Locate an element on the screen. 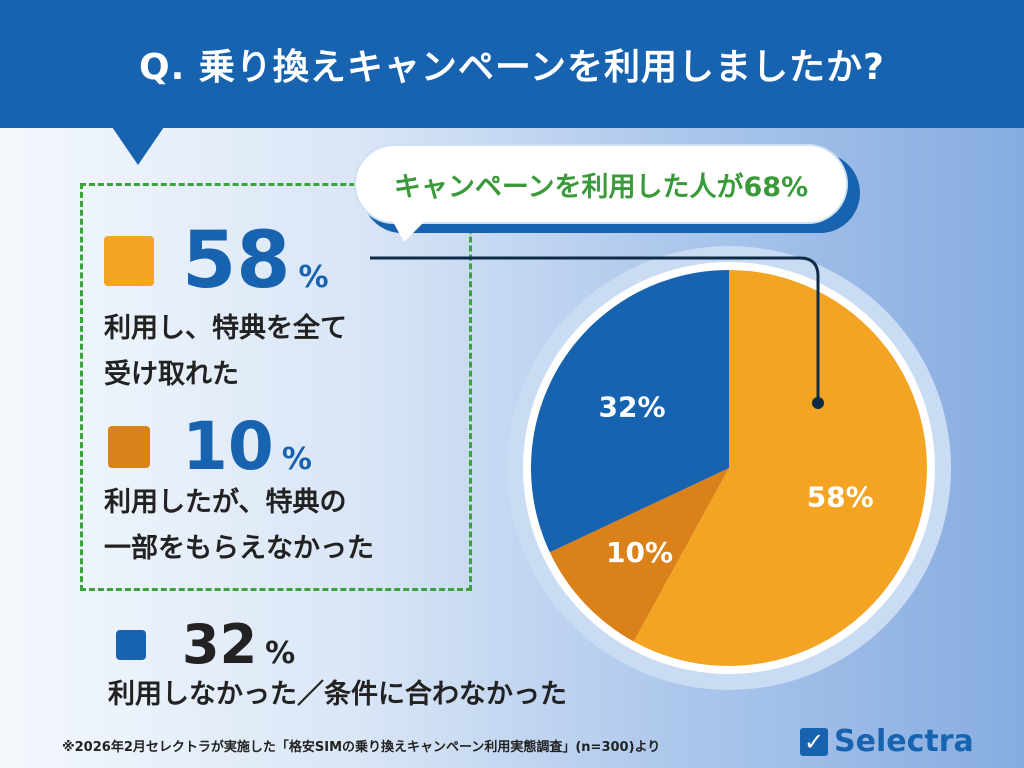 Image resolution: width=1024 pixels, height=768 pixels. selectra-logo: ✓ Selectra is located at coordinates (887, 741).